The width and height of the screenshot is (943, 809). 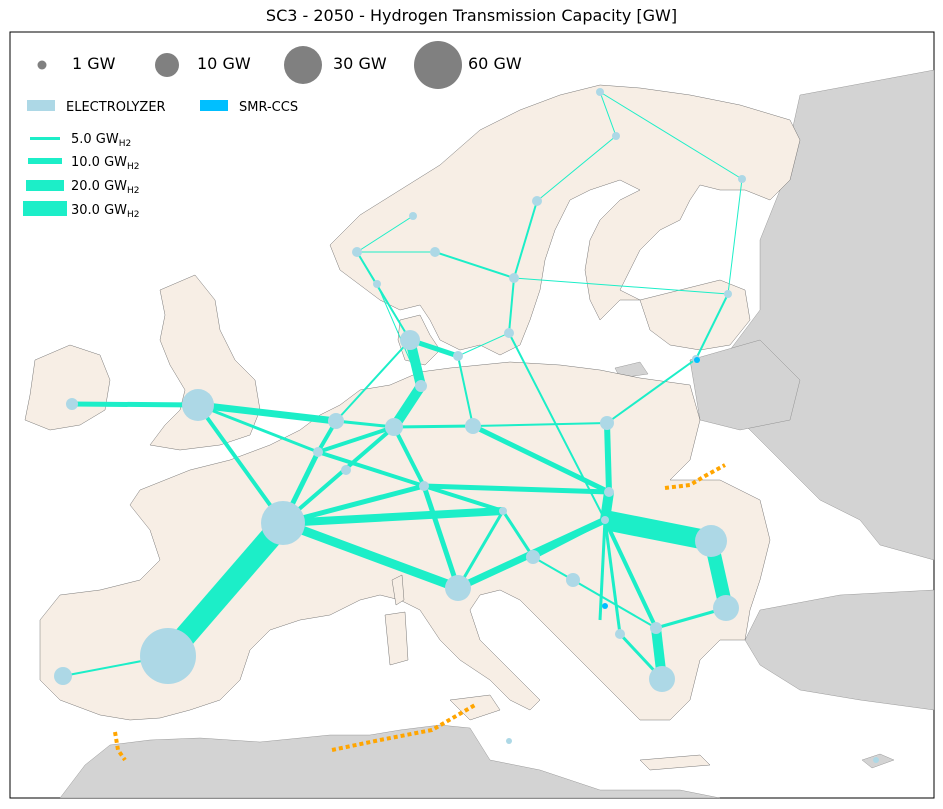 I want to click on pipeline-fr-uk, so click(x=240, y=464).